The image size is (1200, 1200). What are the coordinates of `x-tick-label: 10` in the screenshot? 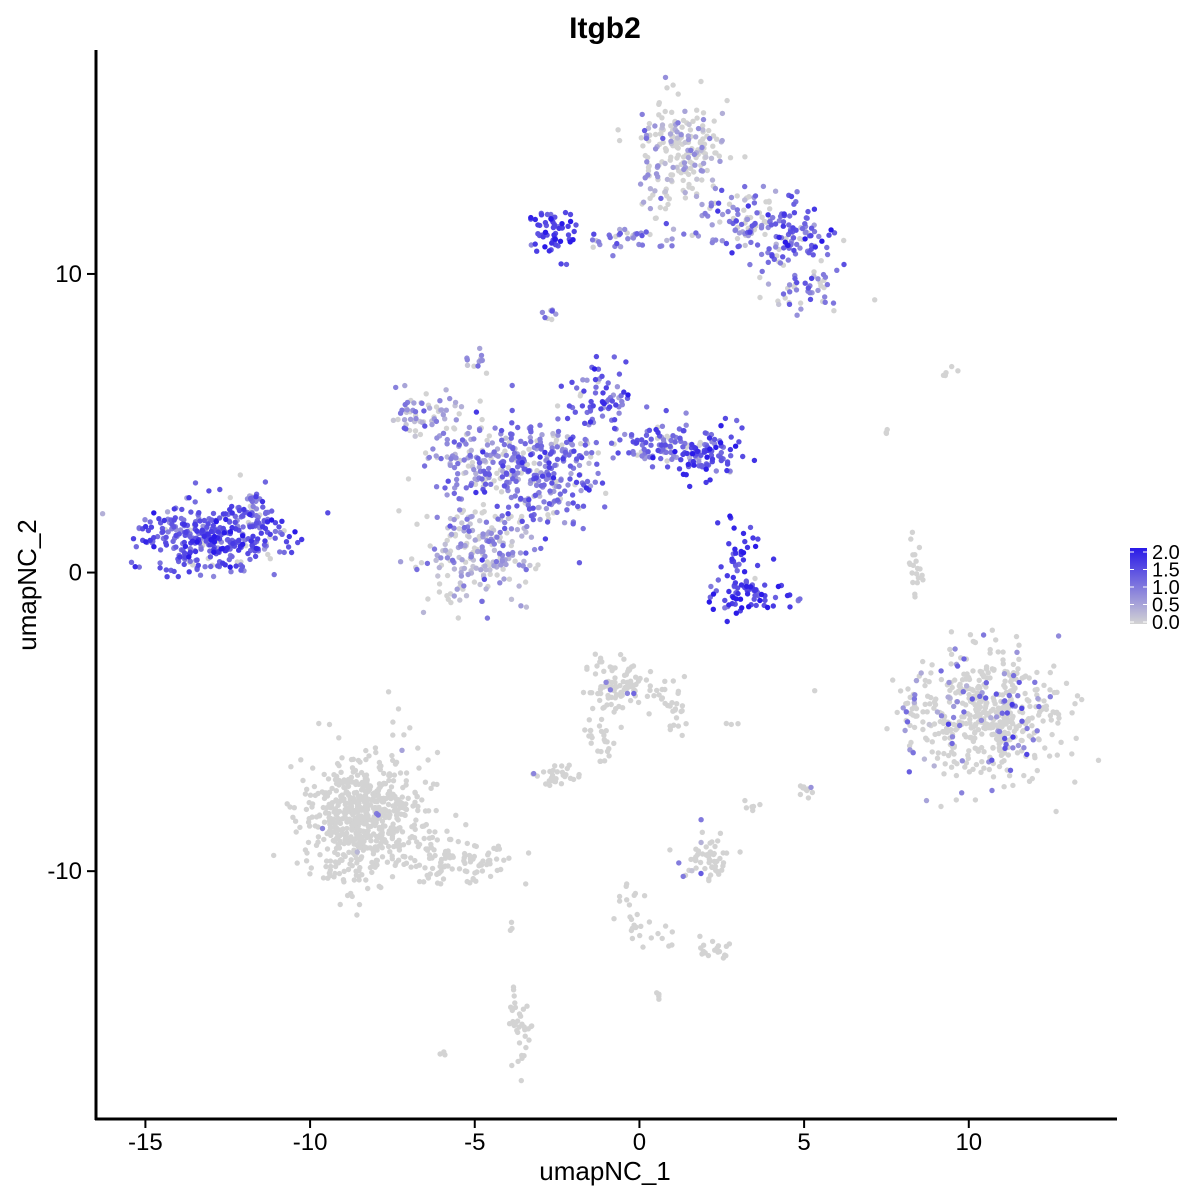 It's located at (968, 1142).